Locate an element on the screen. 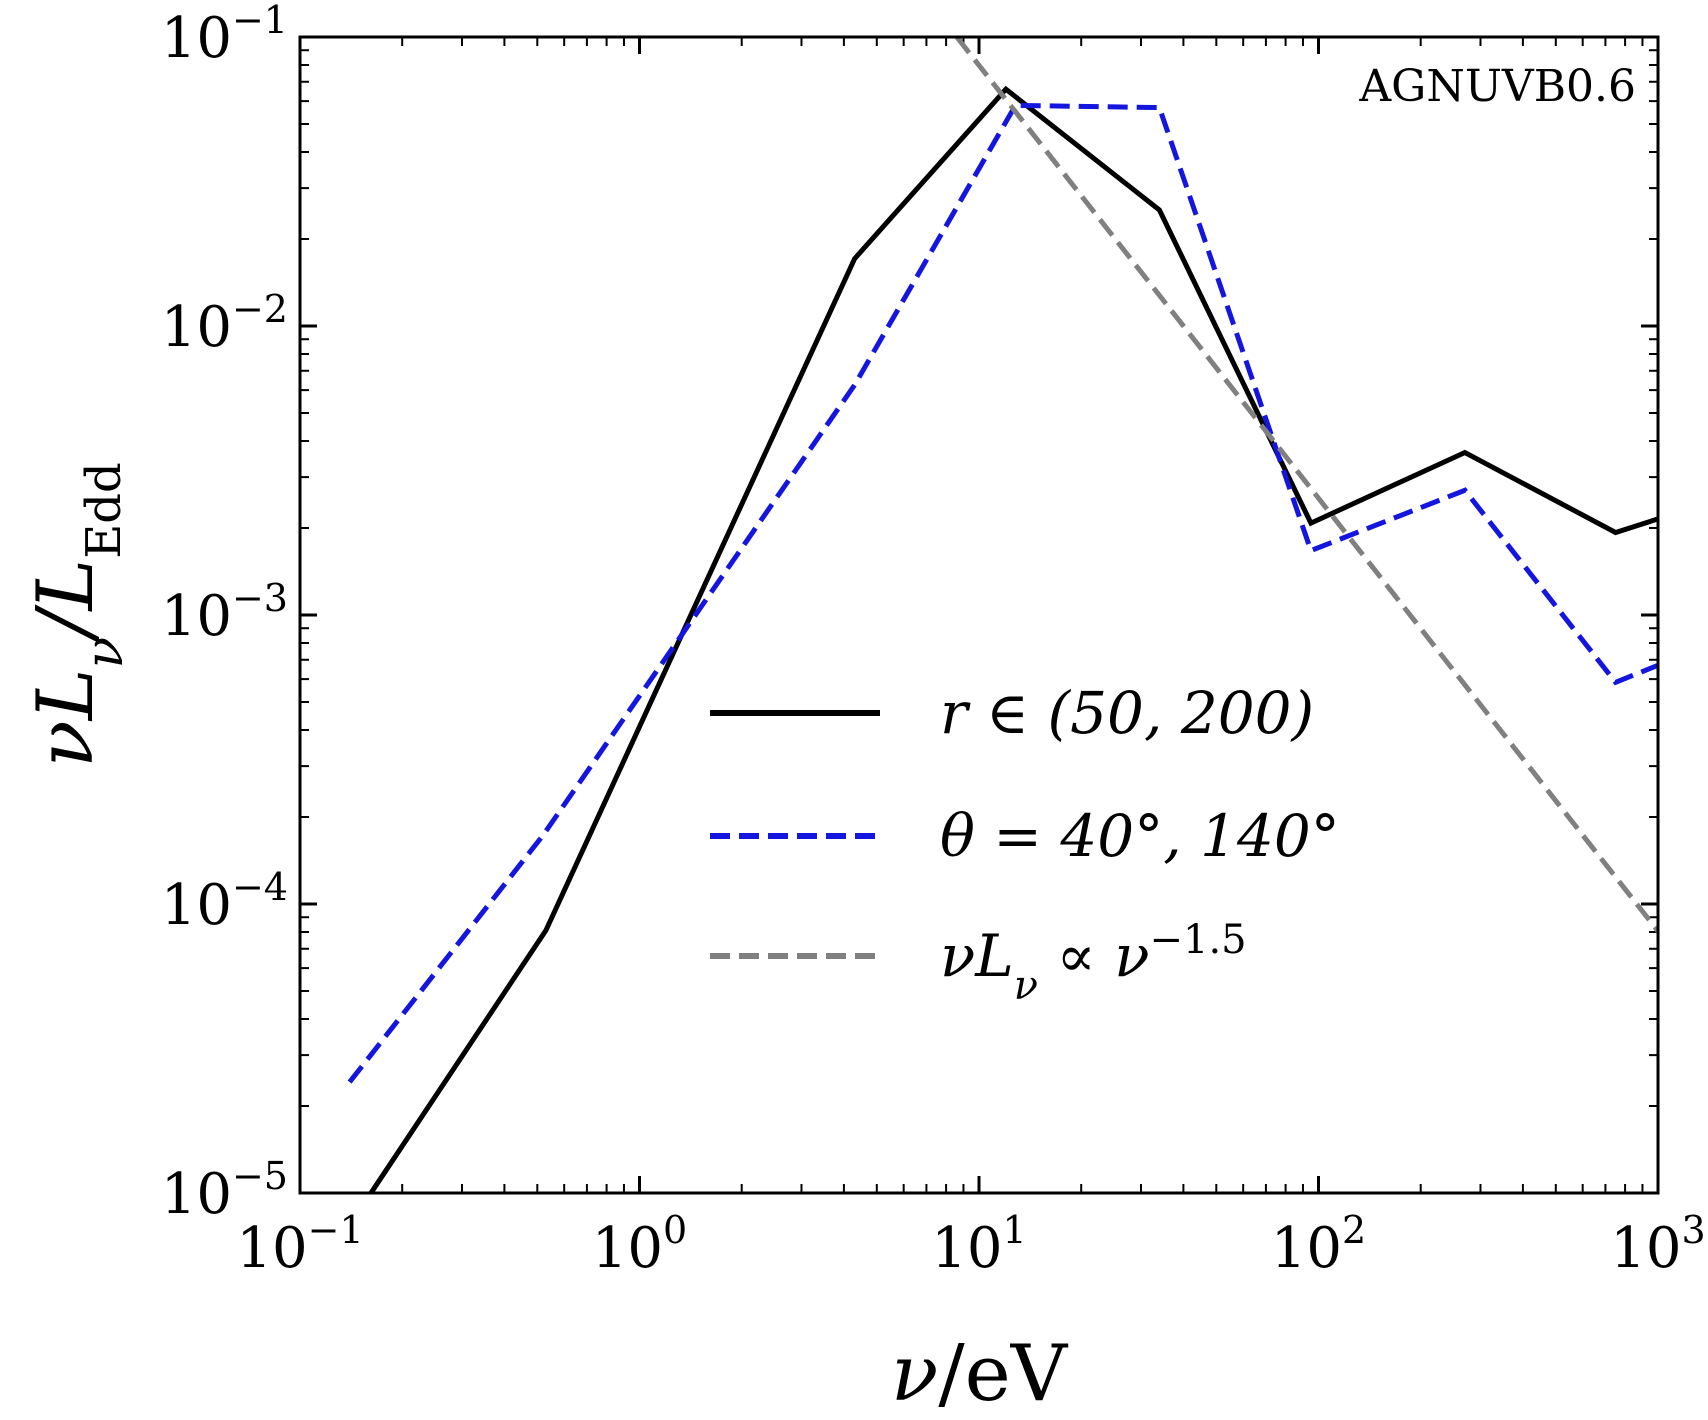 This screenshot has height=1420, width=1708. x-tick-label-exponent: −1 is located at coordinates (336, 1230).